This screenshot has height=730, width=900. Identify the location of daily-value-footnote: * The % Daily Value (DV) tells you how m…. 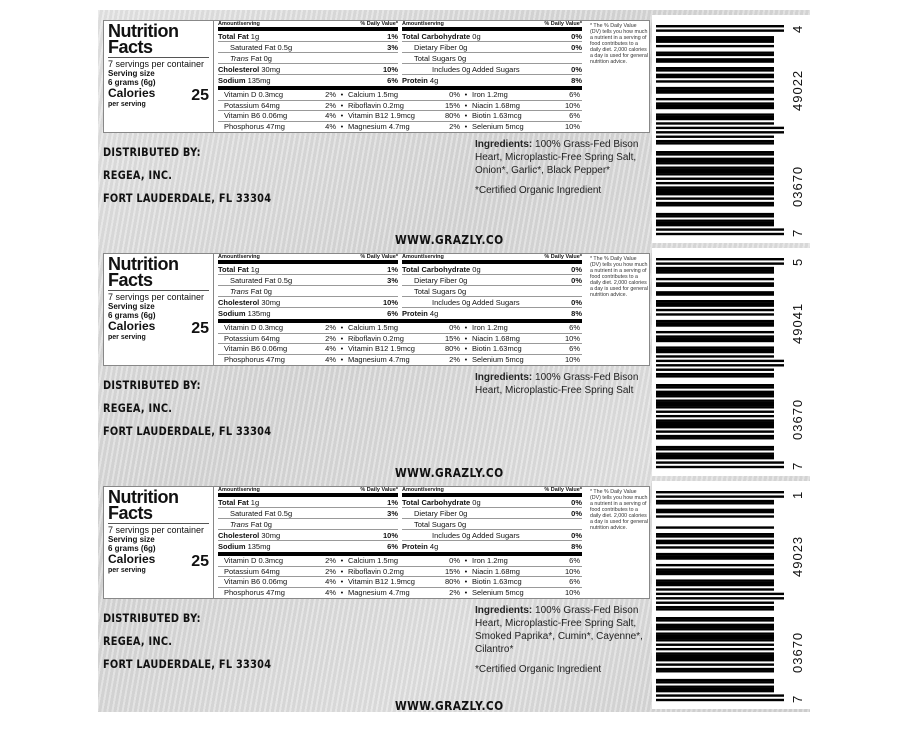
(619, 44).